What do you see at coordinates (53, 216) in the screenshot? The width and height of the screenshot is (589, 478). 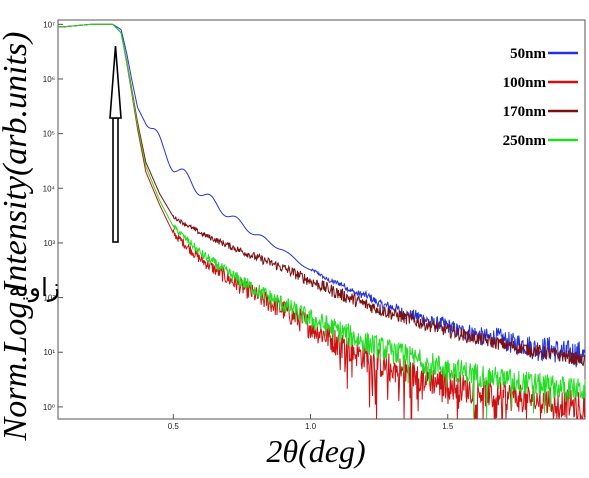 I see `y-ticks: 10⁰ 10¹ 10² 10³ 10⁴ 10⁵ 10⁶ 10⁷` at bounding box center [53, 216].